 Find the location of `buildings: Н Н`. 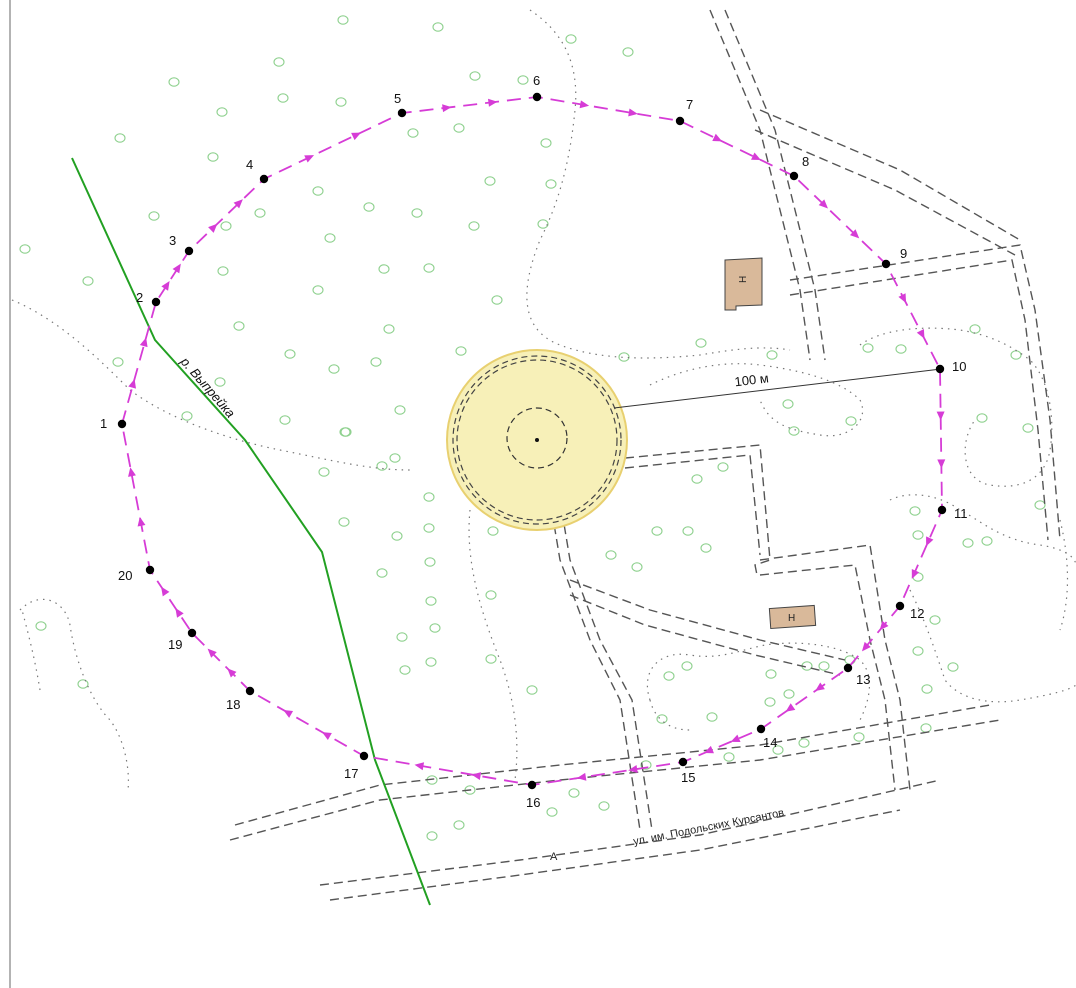

buildings: Н Н is located at coordinates (770, 443).